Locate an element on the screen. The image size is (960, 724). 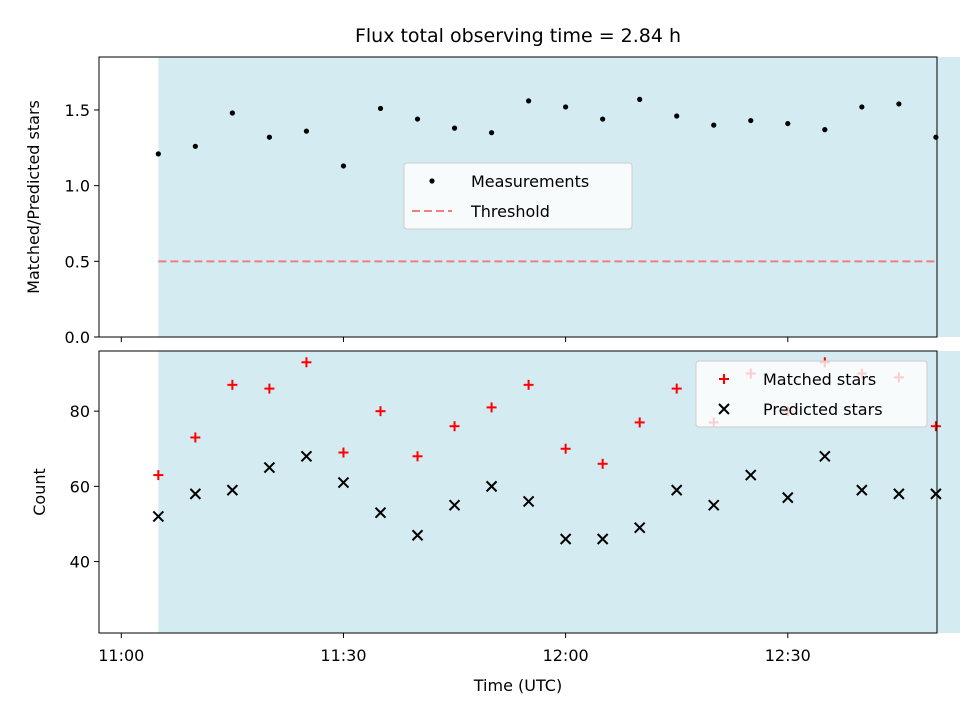
chart-title: Flux total observing time = 2.84 h is located at coordinates (518, 36).